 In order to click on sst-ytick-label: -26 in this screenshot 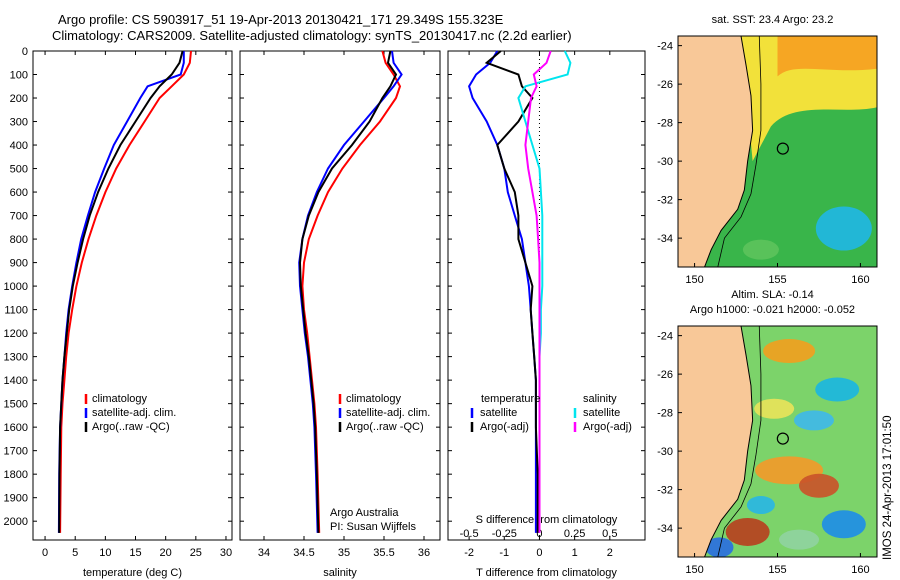, I will do `click(665, 85)`.